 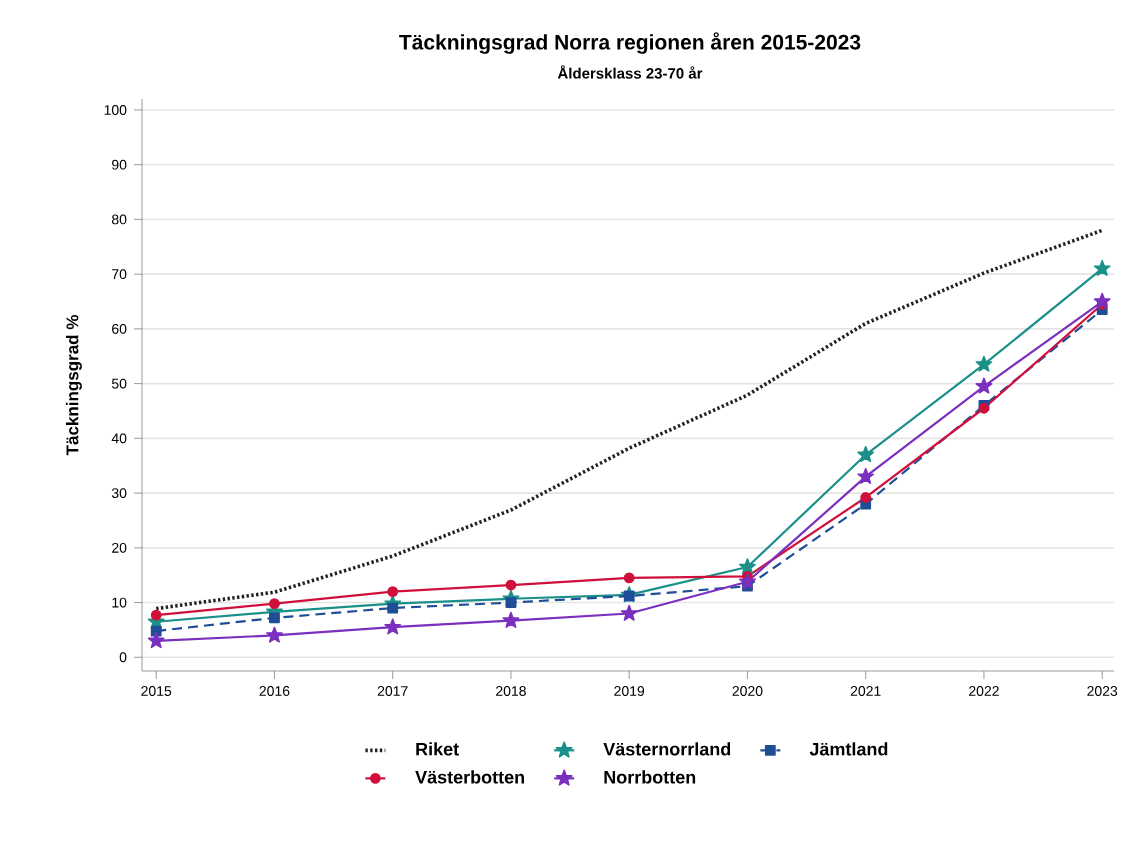 What do you see at coordinates (865, 691) in the screenshot?
I see `x-tick-label: 2021` at bounding box center [865, 691].